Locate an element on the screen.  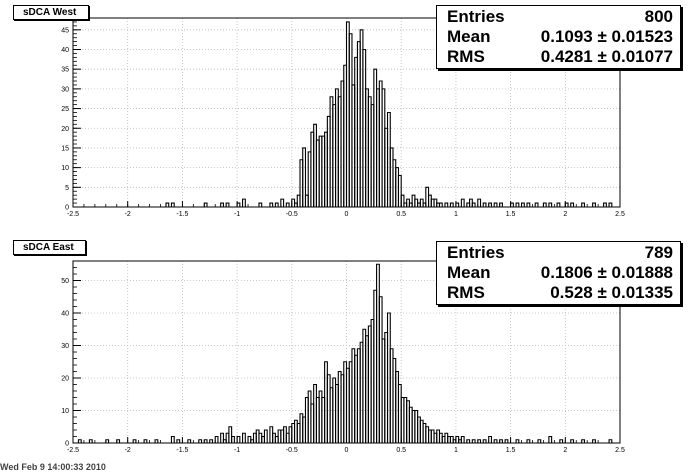
plot0-x-tick-label: -0.5 is located at coordinates (292, 214).